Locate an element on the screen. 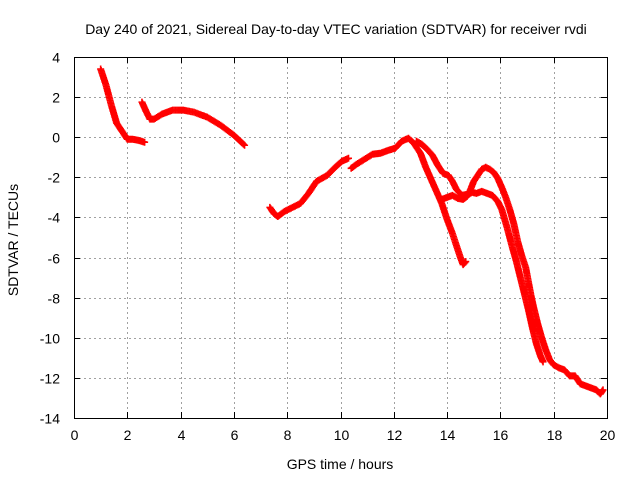 The height and width of the screenshot is (480, 640). y-tick-label: 4 is located at coordinates (56, 58).